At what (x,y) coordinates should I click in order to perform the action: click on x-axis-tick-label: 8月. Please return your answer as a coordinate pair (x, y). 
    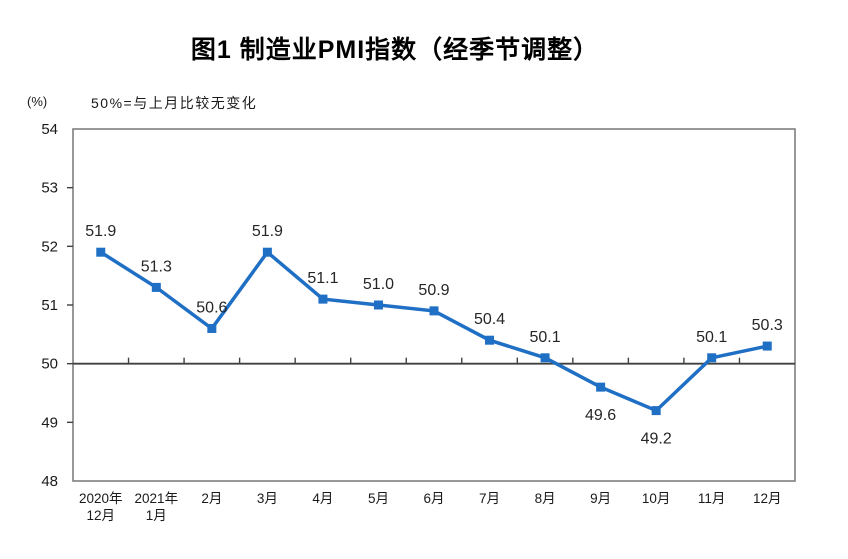
    Looking at the image, I should click on (545, 498).